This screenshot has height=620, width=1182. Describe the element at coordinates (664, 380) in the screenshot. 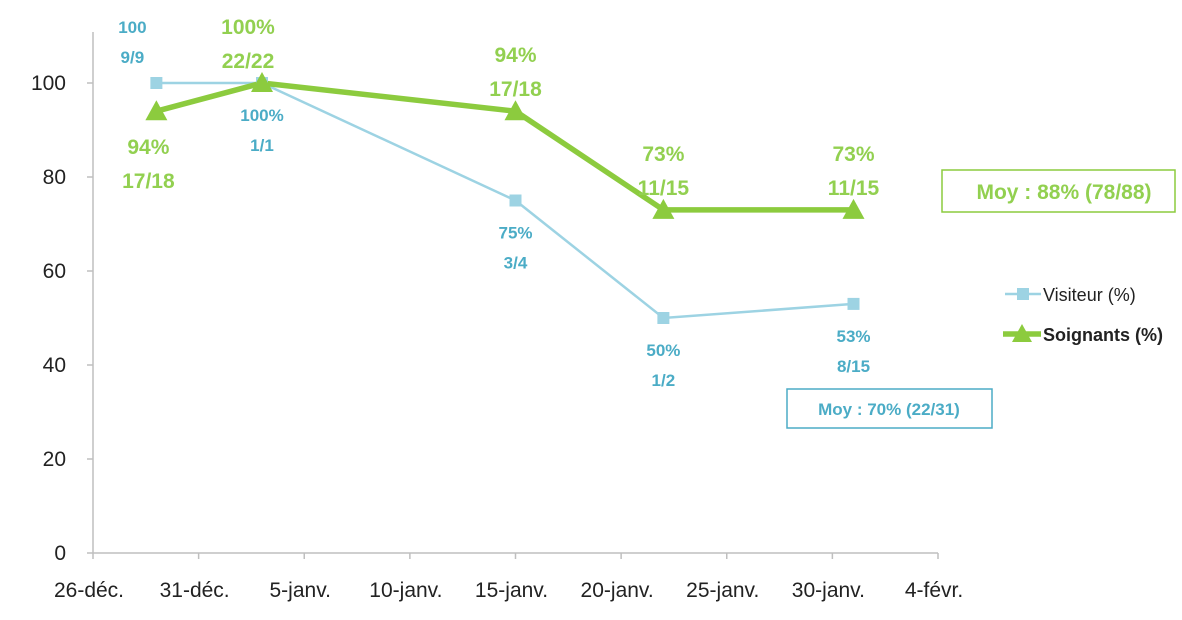

I see `visiteur-label-frac: 1/2` at that location.